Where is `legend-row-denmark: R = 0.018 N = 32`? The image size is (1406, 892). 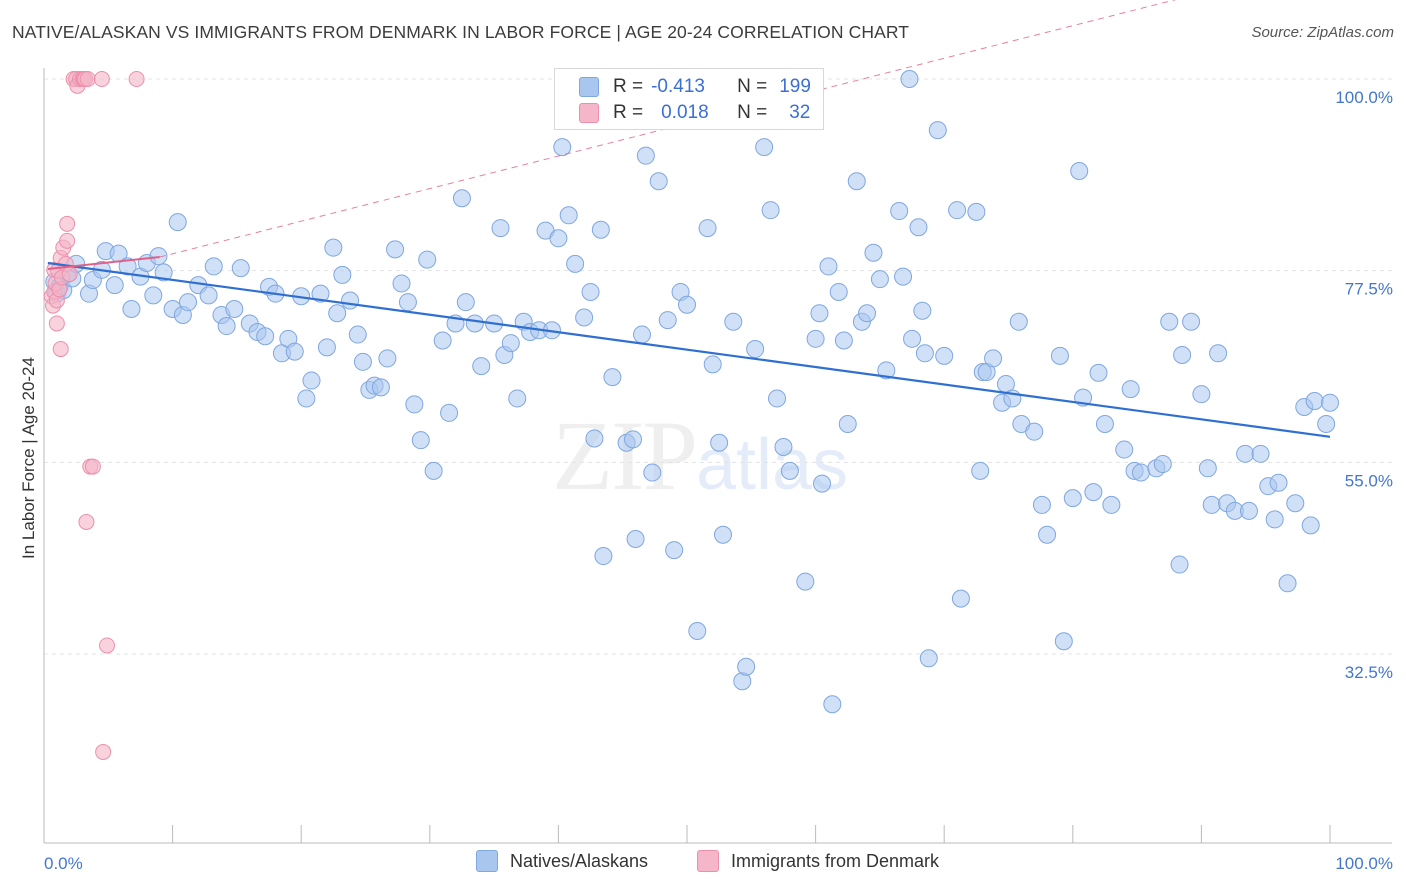
legend-row-denmark: R = 0.018 N = 32 is located at coordinates (694, 113).